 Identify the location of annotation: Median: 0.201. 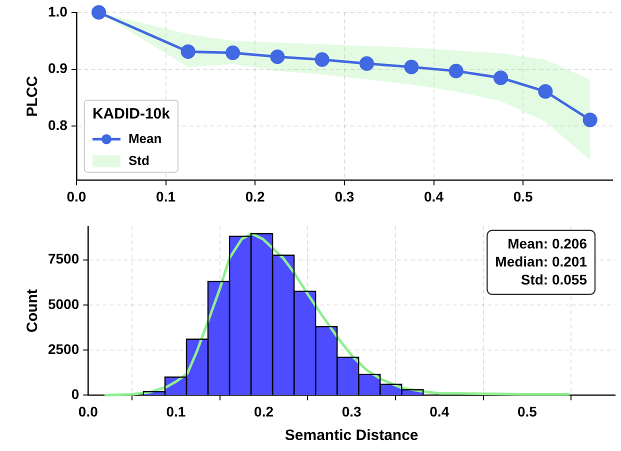
(541, 261).